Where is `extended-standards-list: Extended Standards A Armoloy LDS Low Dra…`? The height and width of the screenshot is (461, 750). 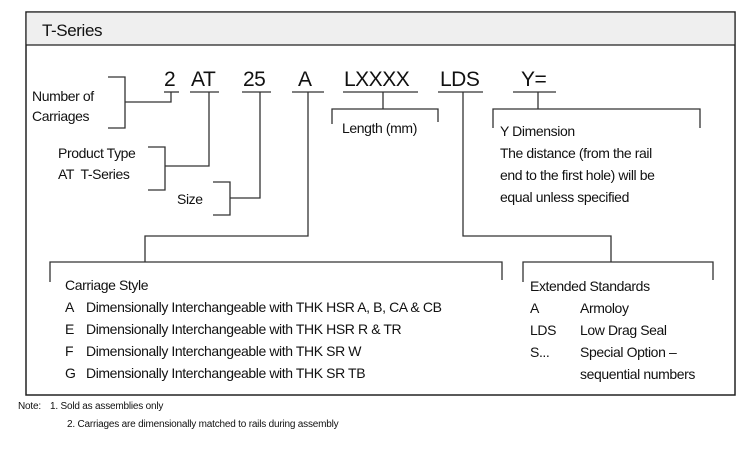 extended-standards-list: Extended Standards A Armoloy LDS Low Dra… is located at coordinates (613, 330).